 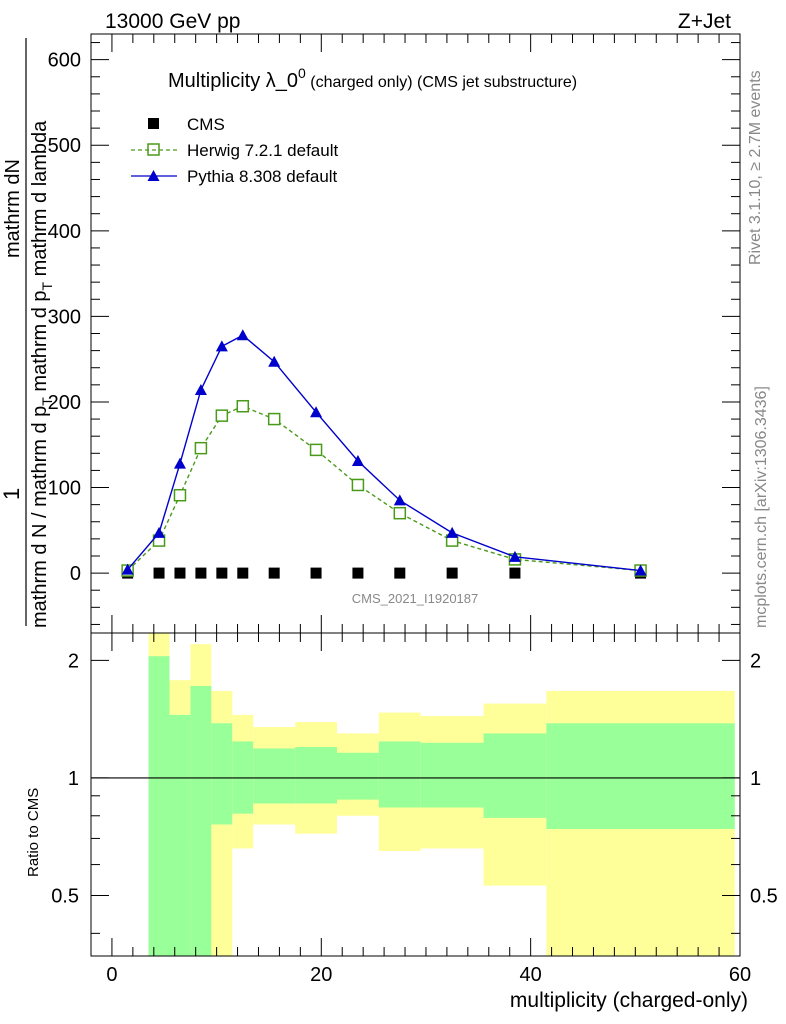 What do you see at coordinates (755, 167) in the screenshot?
I see `rivet-info: Rivet 3.1.10, ≥ 2.7M events` at bounding box center [755, 167].